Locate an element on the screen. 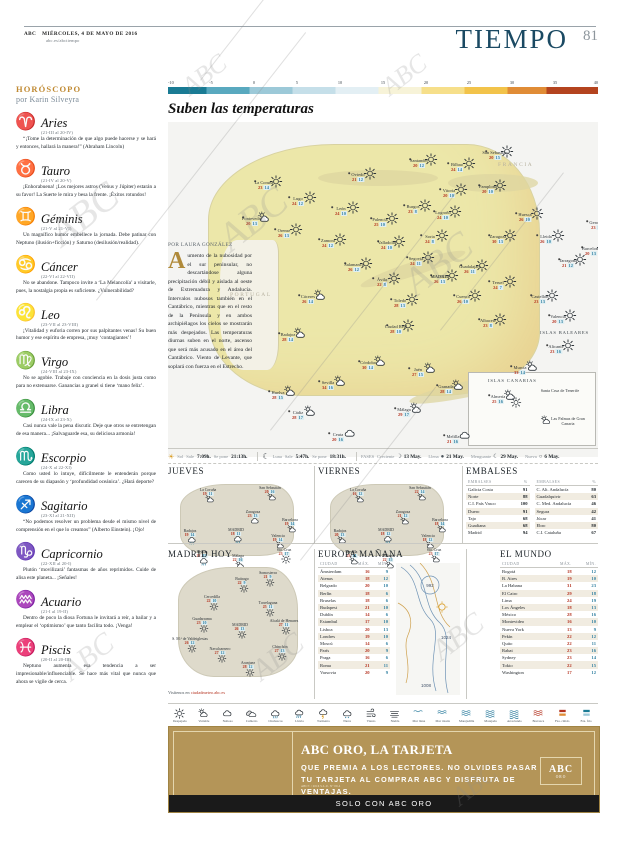  city-max: 16 is located at coordinates (560, 622).